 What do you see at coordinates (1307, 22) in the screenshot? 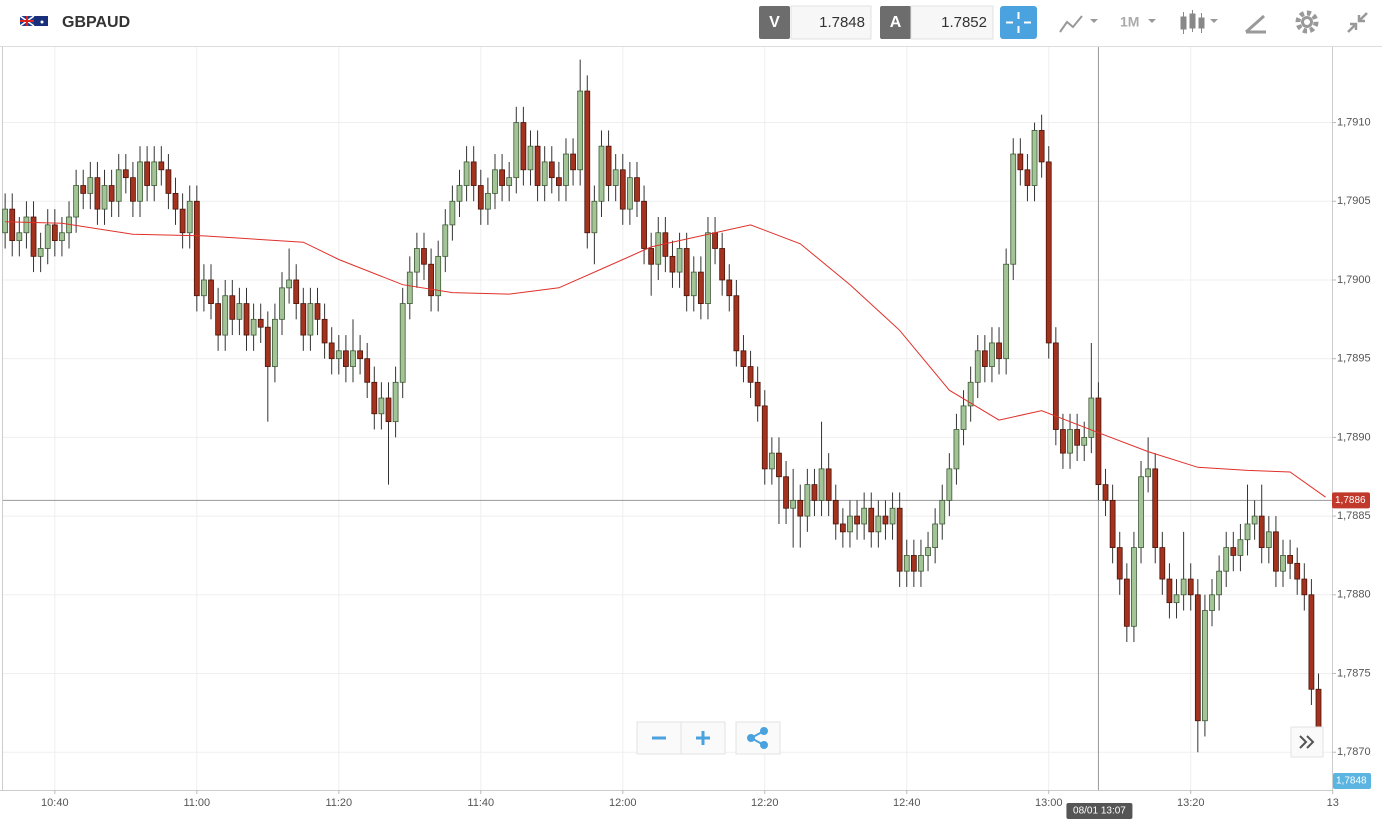
I see `settings-button` at bounding box center [1307, 22].